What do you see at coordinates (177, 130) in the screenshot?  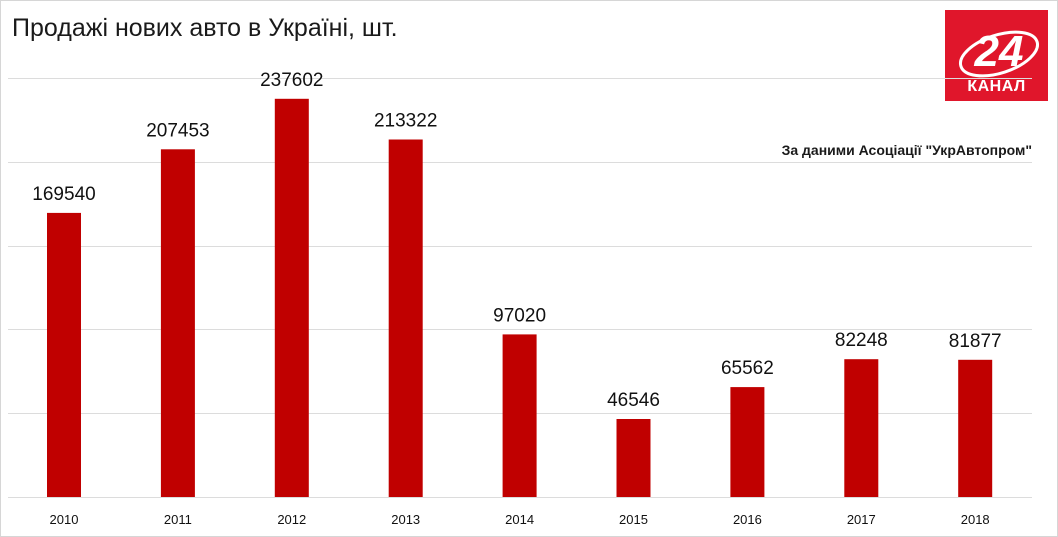 I see `value-label-2011: 207453` at bounding box center [177, 130].